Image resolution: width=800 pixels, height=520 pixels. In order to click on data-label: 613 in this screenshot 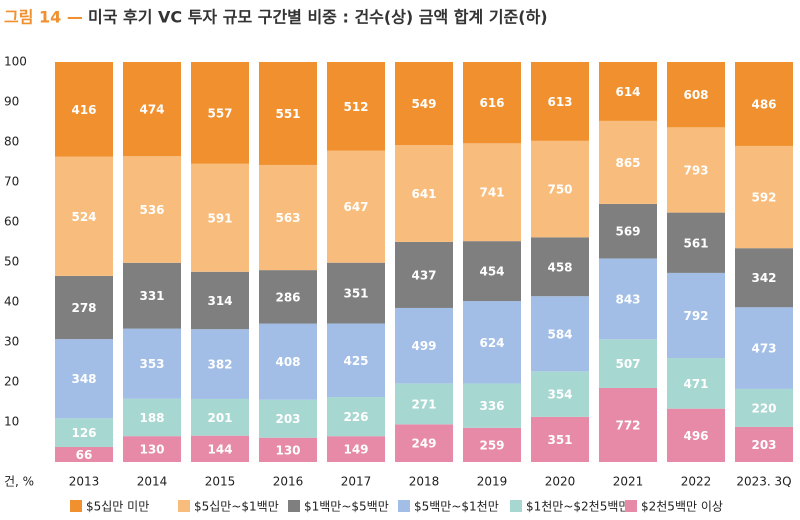, I will do `click(559, 102)`.